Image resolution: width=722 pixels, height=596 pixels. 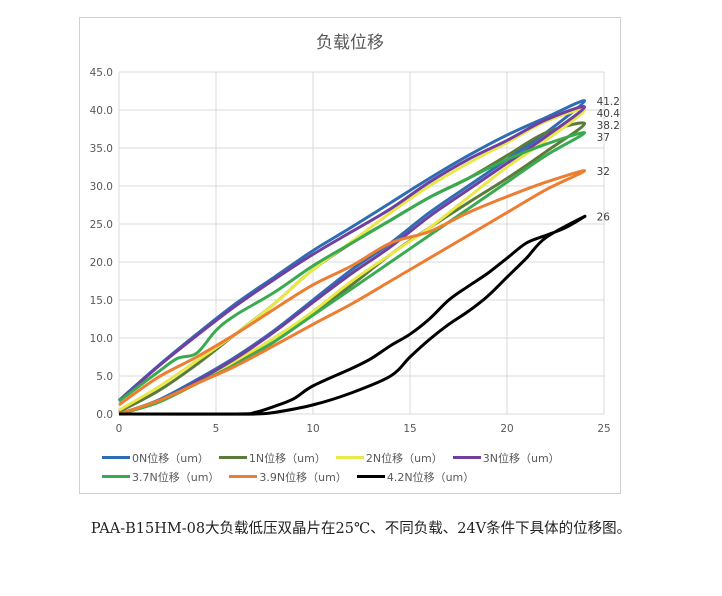 I want to click on data-label: 38.2, so click(x=608, y=126).